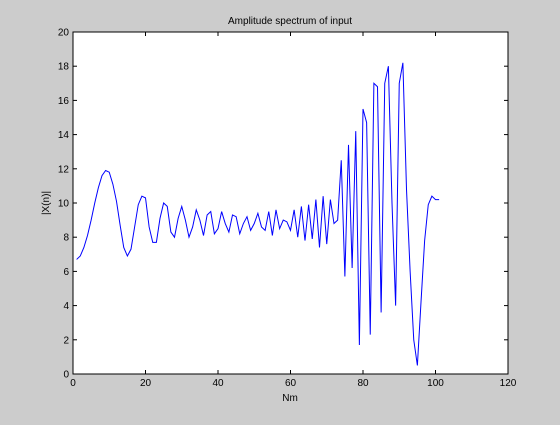 This screenshot has width=560, height=425. What do you see at coordinates (508, 383) in the screenshot?
I see `x-tick-label: 120` at bounding box center [508, 383].